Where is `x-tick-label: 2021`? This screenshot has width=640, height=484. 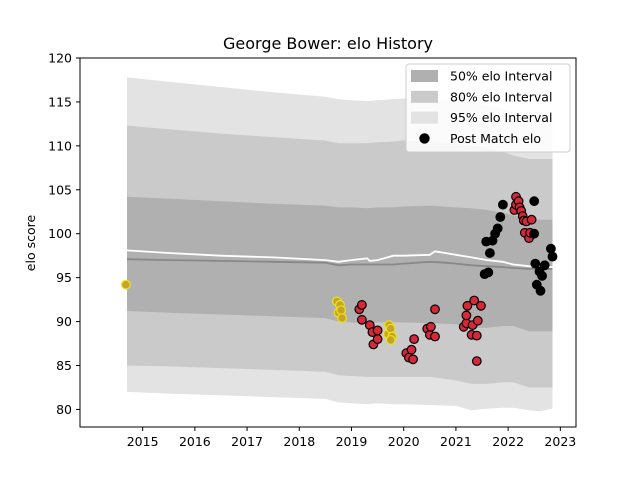 x-tick-label: 2021 is located at coordinates (456, 441).